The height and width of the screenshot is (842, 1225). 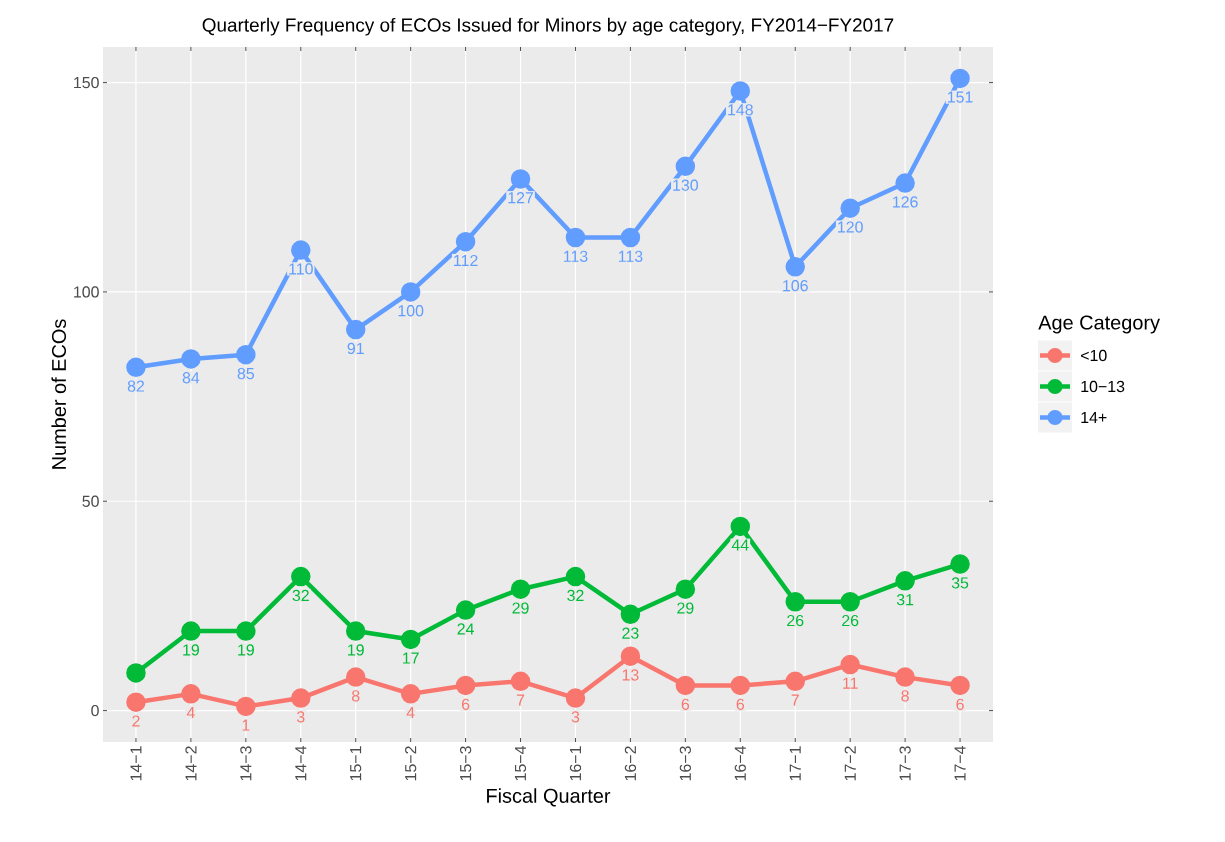 I want to click on data-label: 130, so click(x=686, y=185).